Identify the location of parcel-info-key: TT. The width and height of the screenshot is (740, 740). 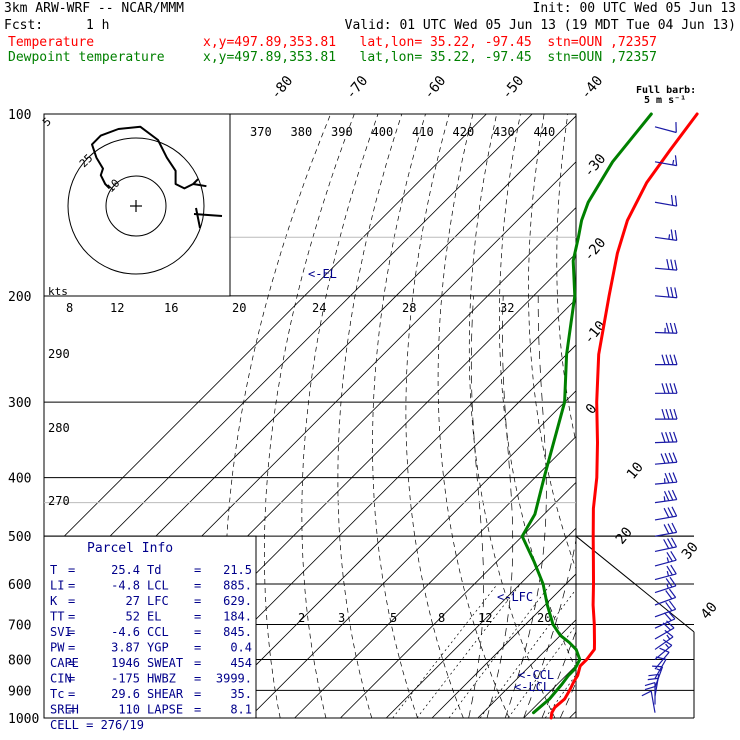
(57, 617).